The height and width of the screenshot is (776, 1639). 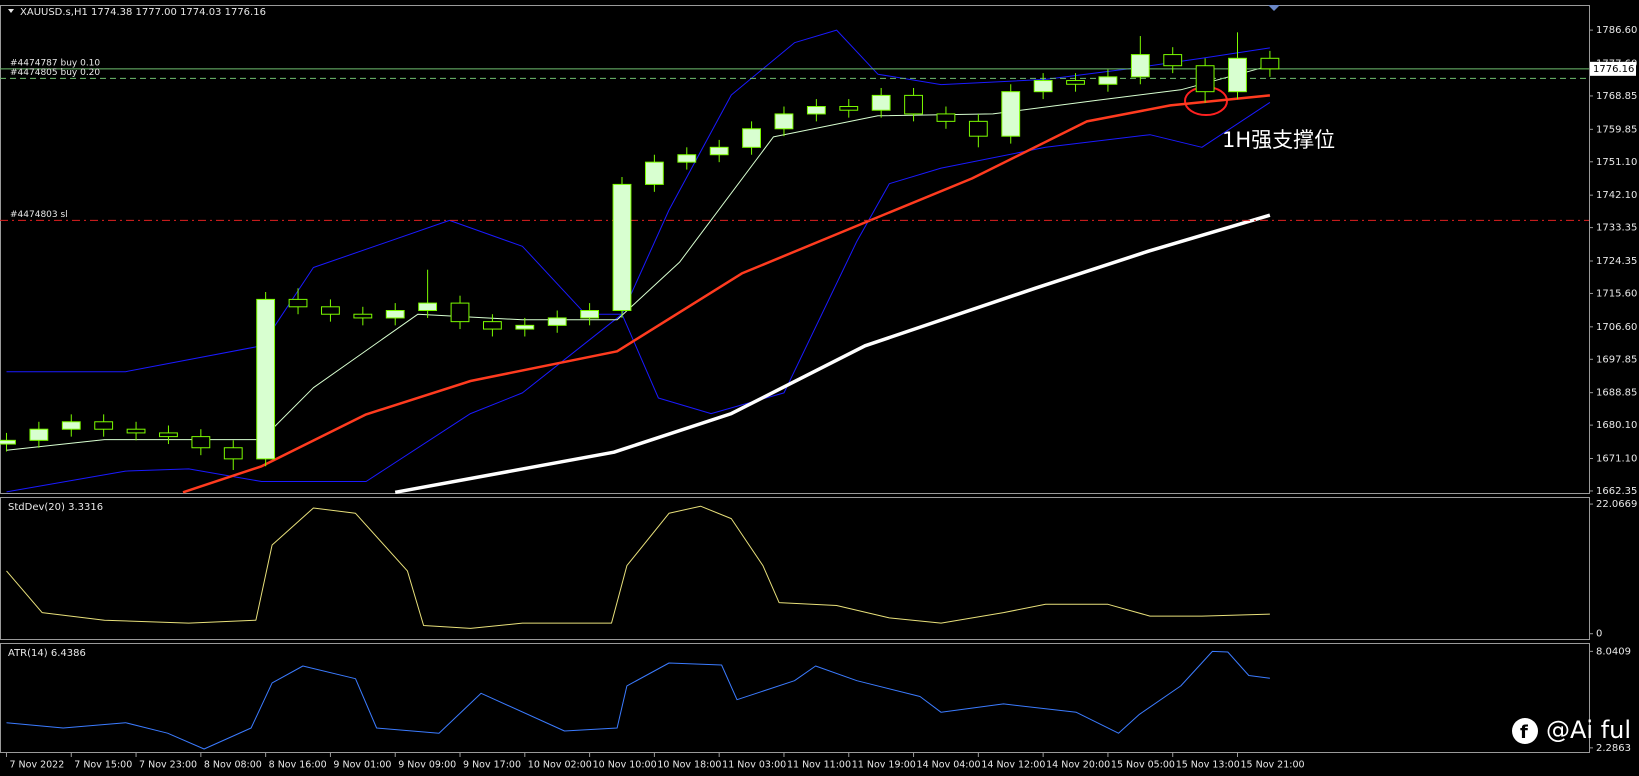 What do you see at coordinates (560, 765) in the screenshot?
I see `x-tick-label: 10 Nov 02:00` at bounding box center [560, 765].